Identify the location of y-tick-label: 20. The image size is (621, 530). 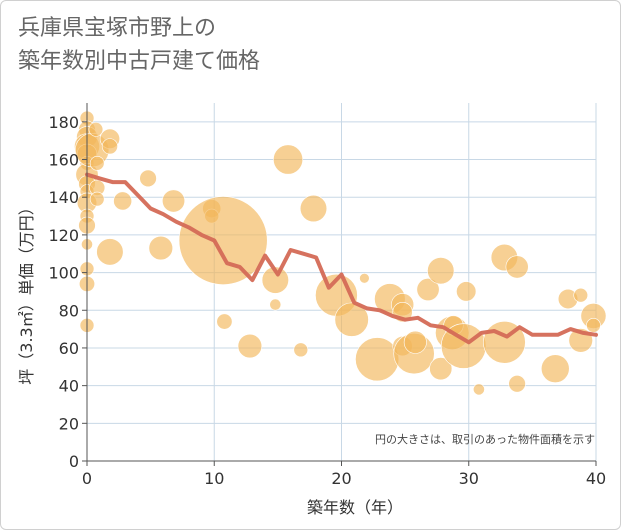
(69, 423).